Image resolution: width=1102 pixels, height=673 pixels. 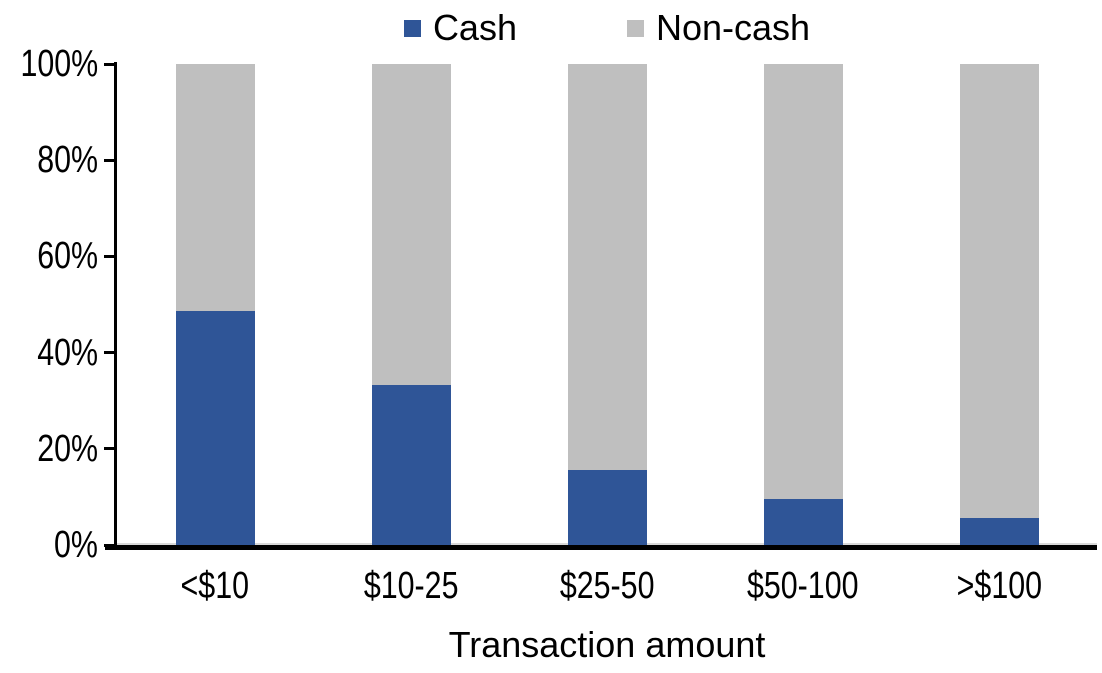 What do you see at coordinates (607, 28) in the screenshot?
I see `chart-legend: Cash Non-cash` at bounding box center [607, 28].